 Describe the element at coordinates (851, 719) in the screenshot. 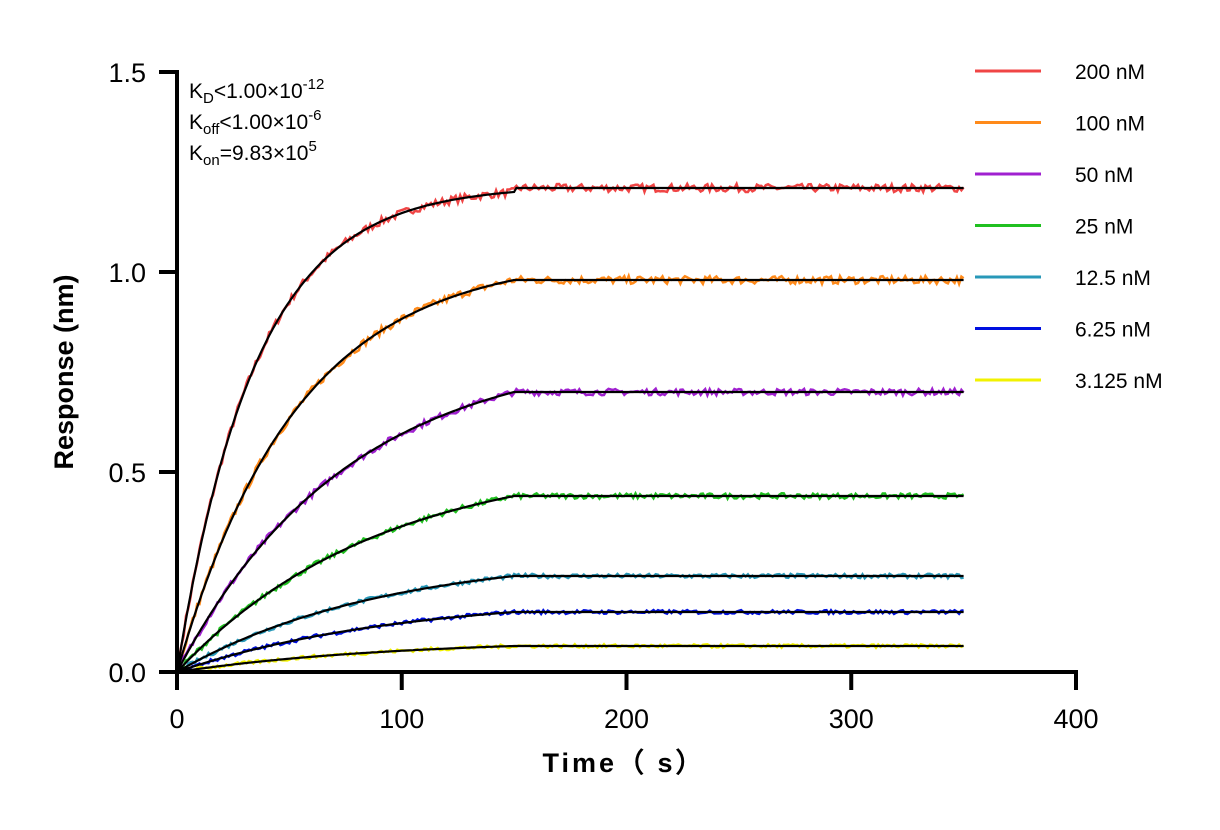

I see `x-tick-label: 300` at that location.